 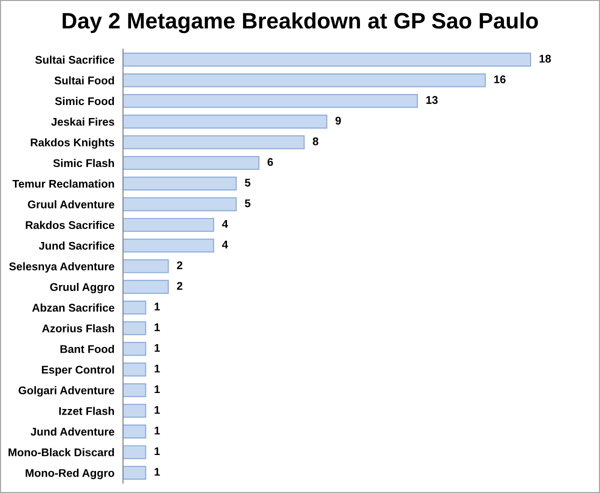 What do you see at coordinates (73, 308) in the screenshot?
I see `y-tick-label: Abzan Sacrifice` at bounding box center [73, 308].